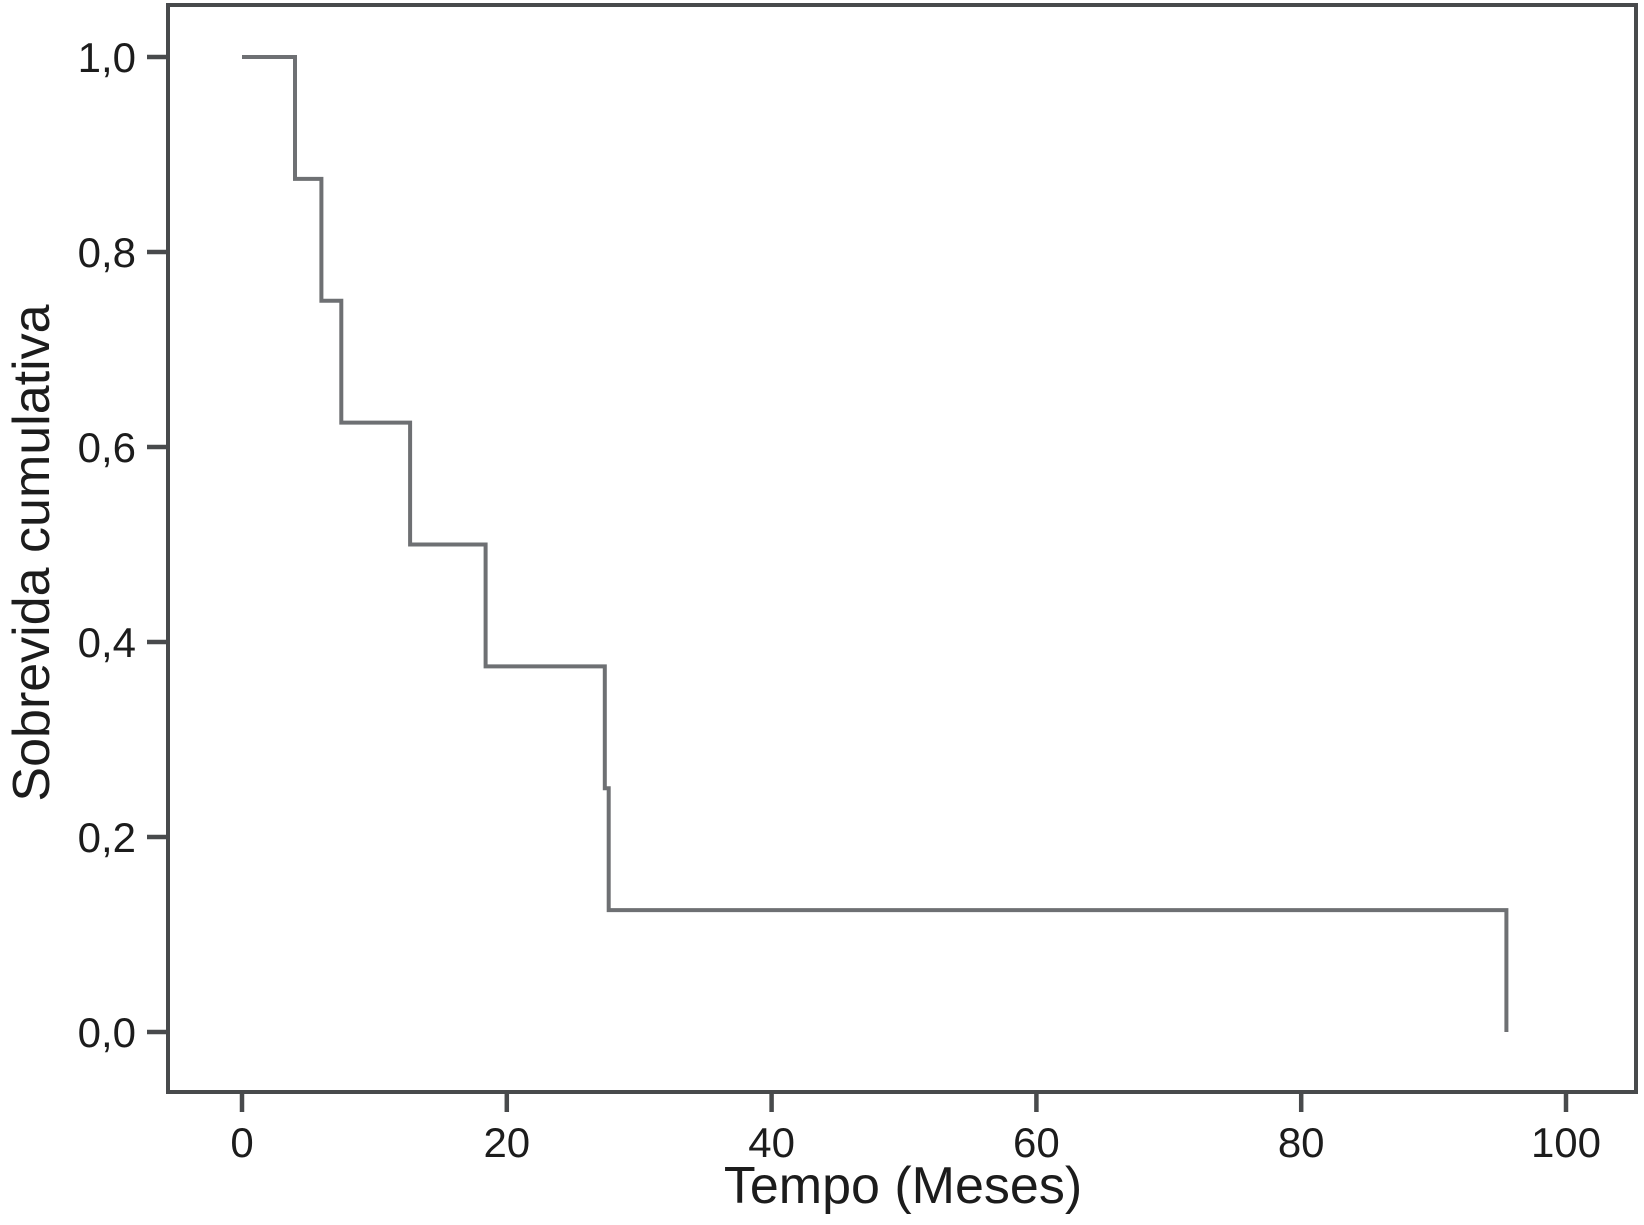  Describe the element at coordinates (107, 1032) in the screenshot. I see `y-tick-label: 0,0` at that location.